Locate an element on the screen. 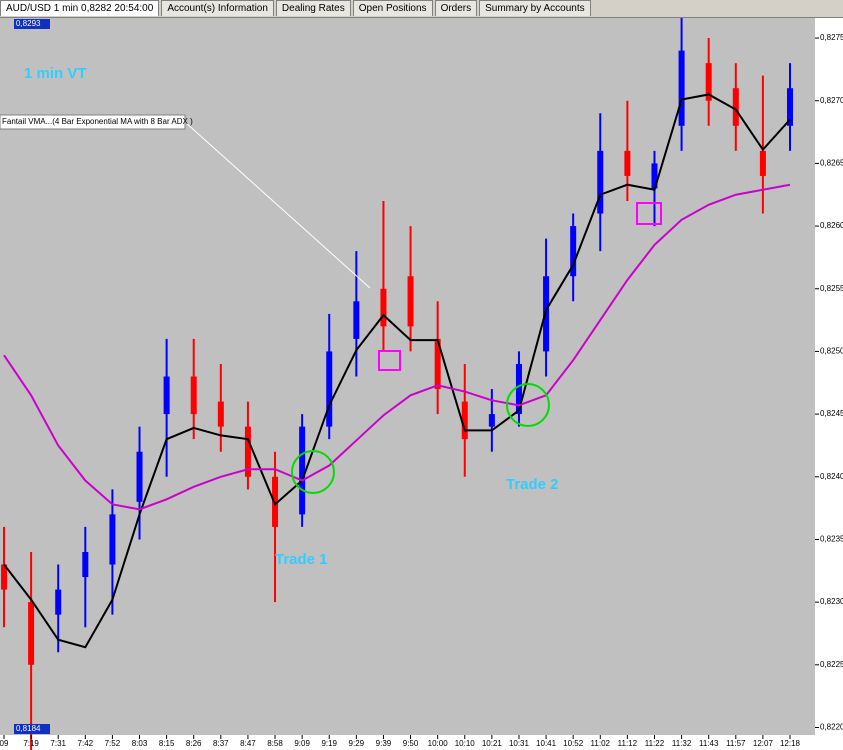  y-tick-label: 0,8240 is located at coordinates (831, 476).